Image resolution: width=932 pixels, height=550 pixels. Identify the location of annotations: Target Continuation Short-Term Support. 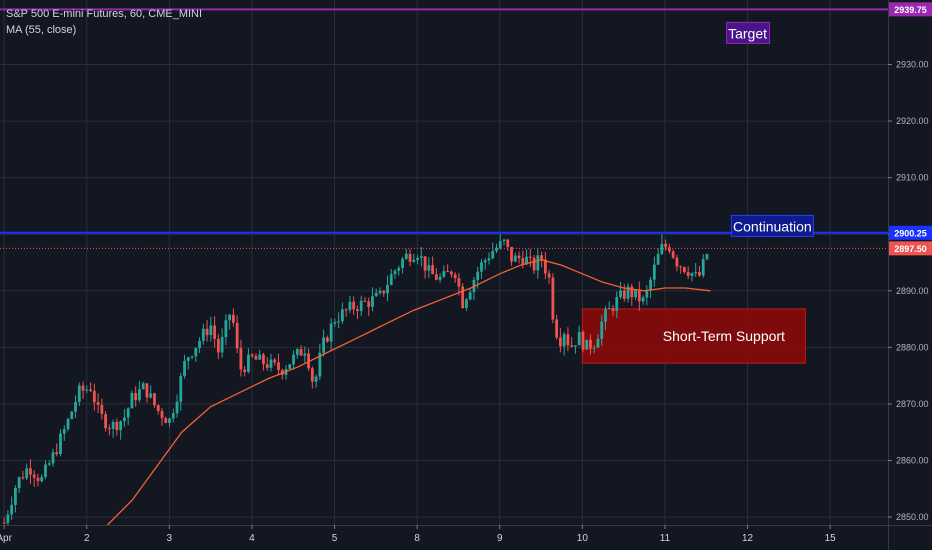
(738, 182).